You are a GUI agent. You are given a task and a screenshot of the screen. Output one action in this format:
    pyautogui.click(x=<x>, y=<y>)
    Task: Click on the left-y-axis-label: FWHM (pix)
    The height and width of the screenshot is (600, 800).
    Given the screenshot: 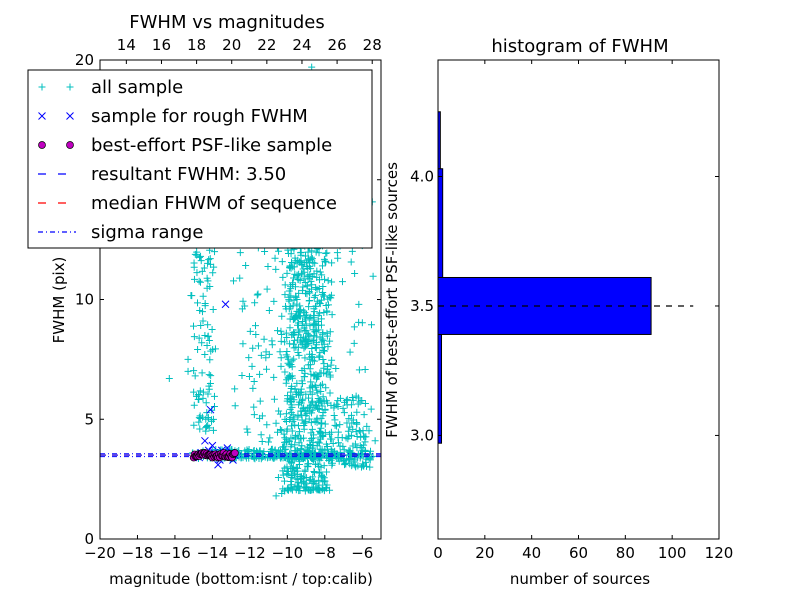 What is the action you would take?
    pyautogui.click(x=59, y=300)
    